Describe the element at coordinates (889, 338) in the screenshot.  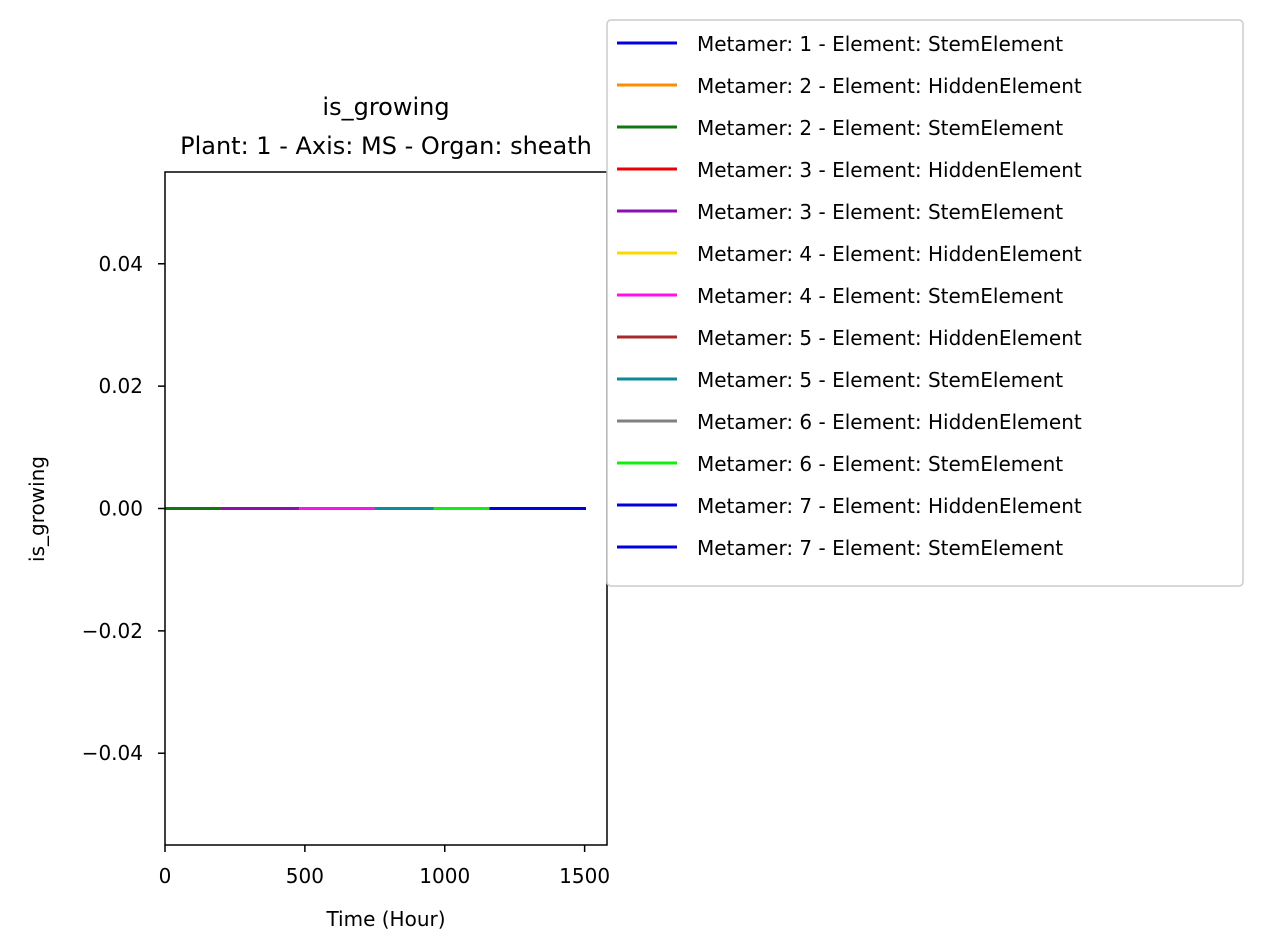
I see `legend-label-8: Metamer: 5 - Element: HiddenElement` at that location.